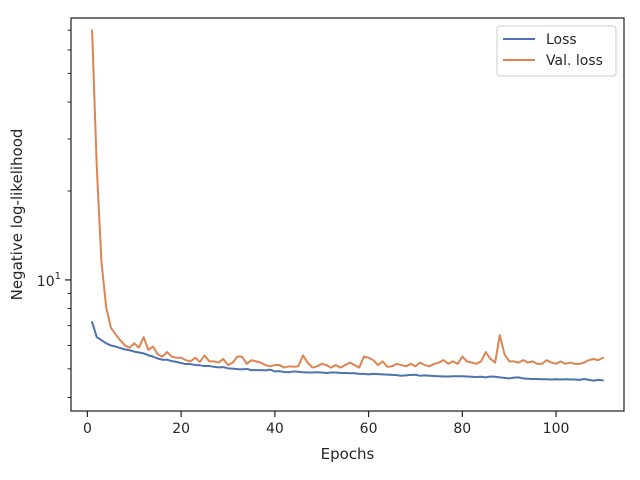 This screenshot has height=480, width=640. What do you see at coordinates (462, 429) in the screenshot?
I see `x-tick-label: 80` at bounding box center [462, 429].